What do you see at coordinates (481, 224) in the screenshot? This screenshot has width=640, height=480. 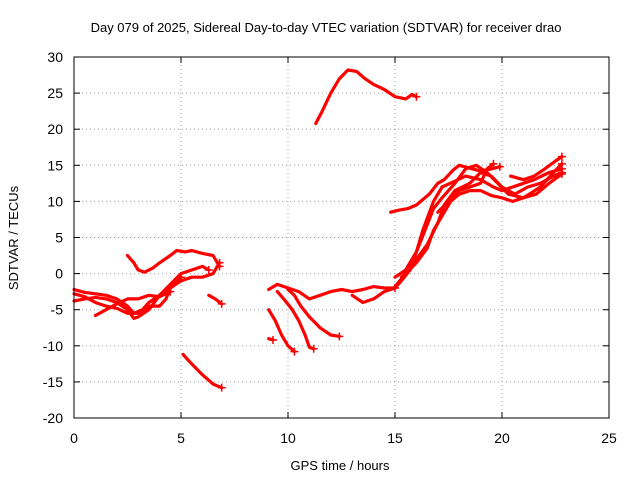 I see `series-line-s15` at bounding box center [481, 224].